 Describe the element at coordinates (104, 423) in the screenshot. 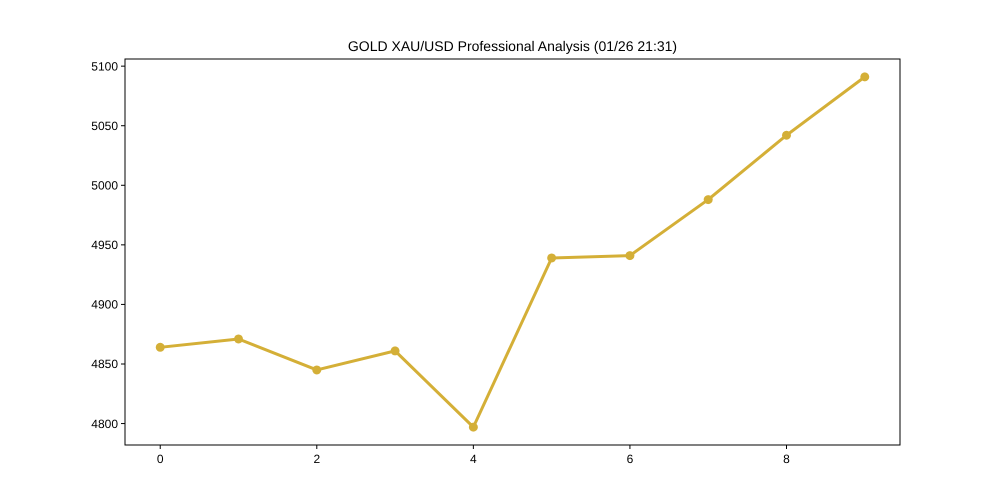

I see `y-tick-label: 4800` at that location.